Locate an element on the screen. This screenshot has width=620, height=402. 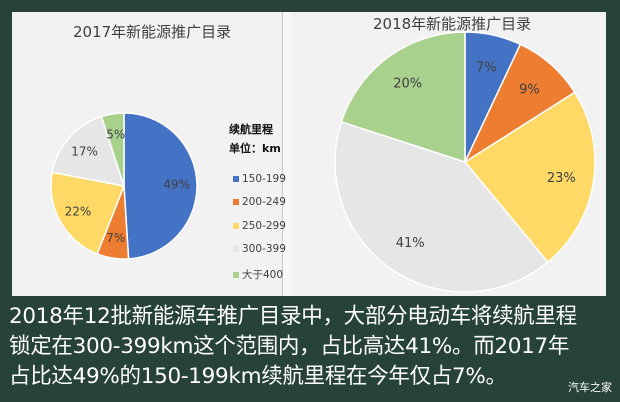
legend-title-line1: 续航里程 is located at coordinates (251, 129).